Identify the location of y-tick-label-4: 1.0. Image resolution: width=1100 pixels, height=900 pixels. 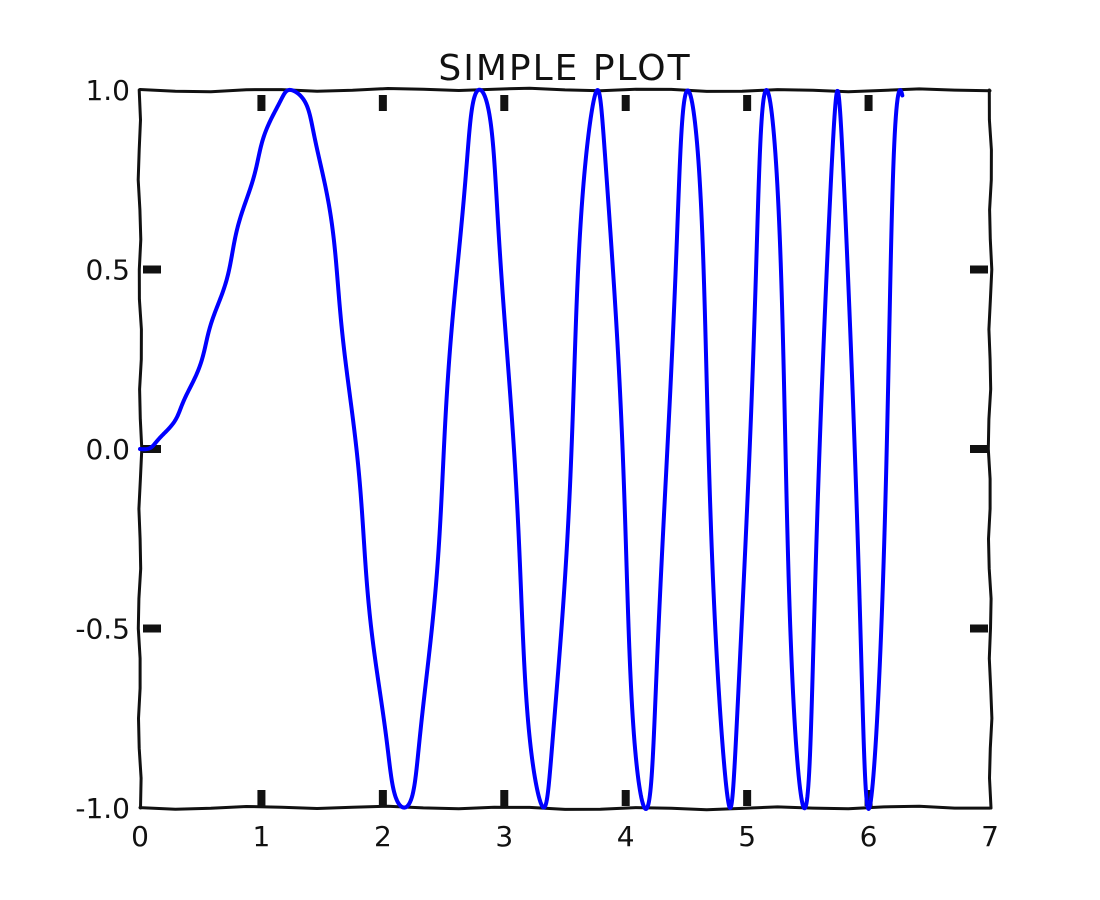
(107, 90).